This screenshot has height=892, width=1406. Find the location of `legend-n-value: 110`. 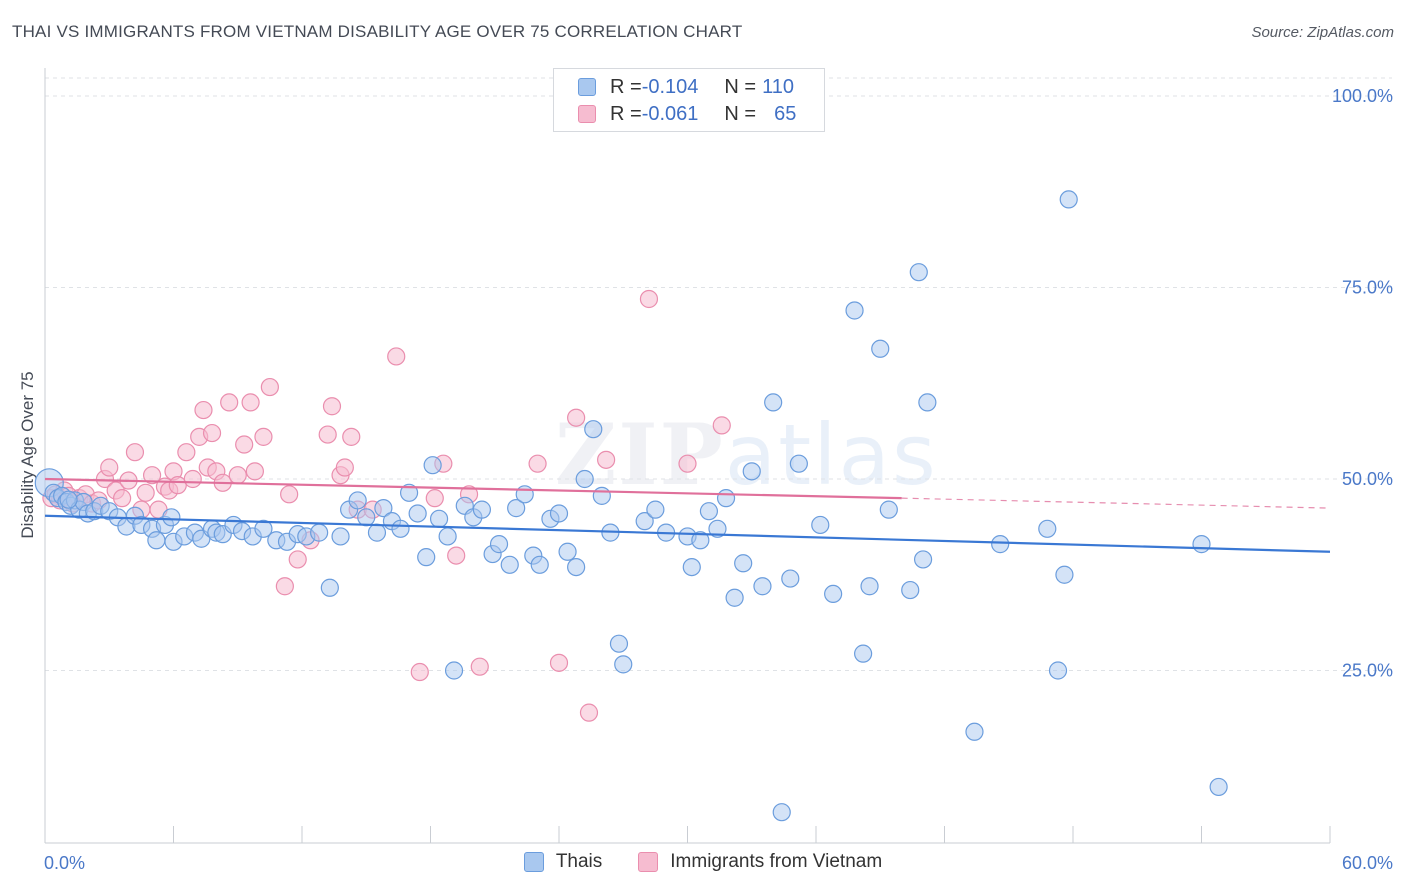

legend-n-value: 110 is located at coordinates (778, 86).